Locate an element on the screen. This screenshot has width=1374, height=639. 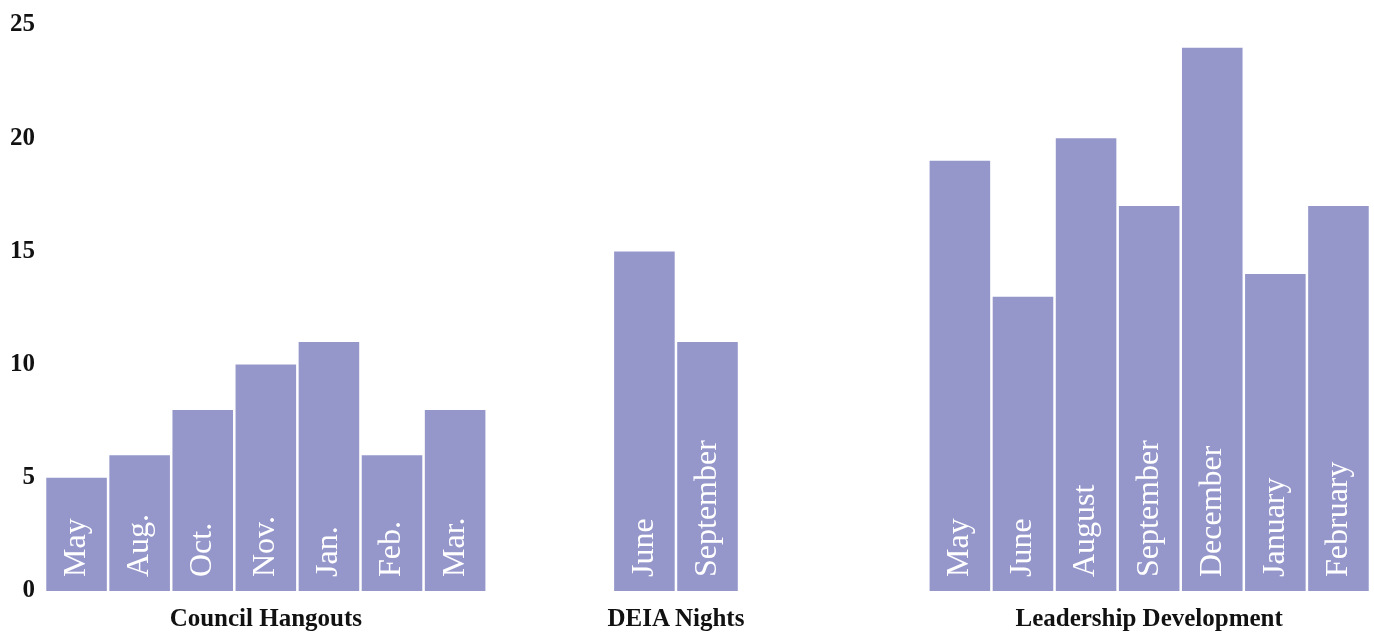
text: Leadership Development is located at coordinates (1149, 617).